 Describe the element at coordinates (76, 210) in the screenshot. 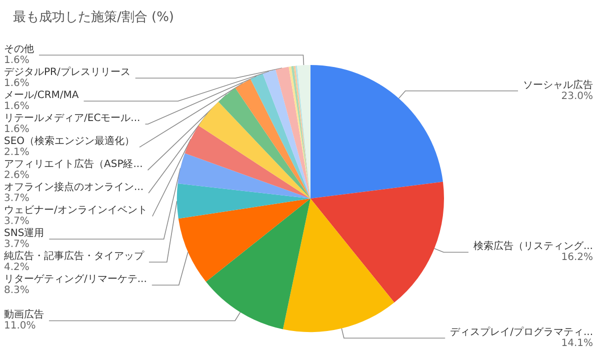

I see `slice-label: ウェビナー/オンラインイベント` at that location.